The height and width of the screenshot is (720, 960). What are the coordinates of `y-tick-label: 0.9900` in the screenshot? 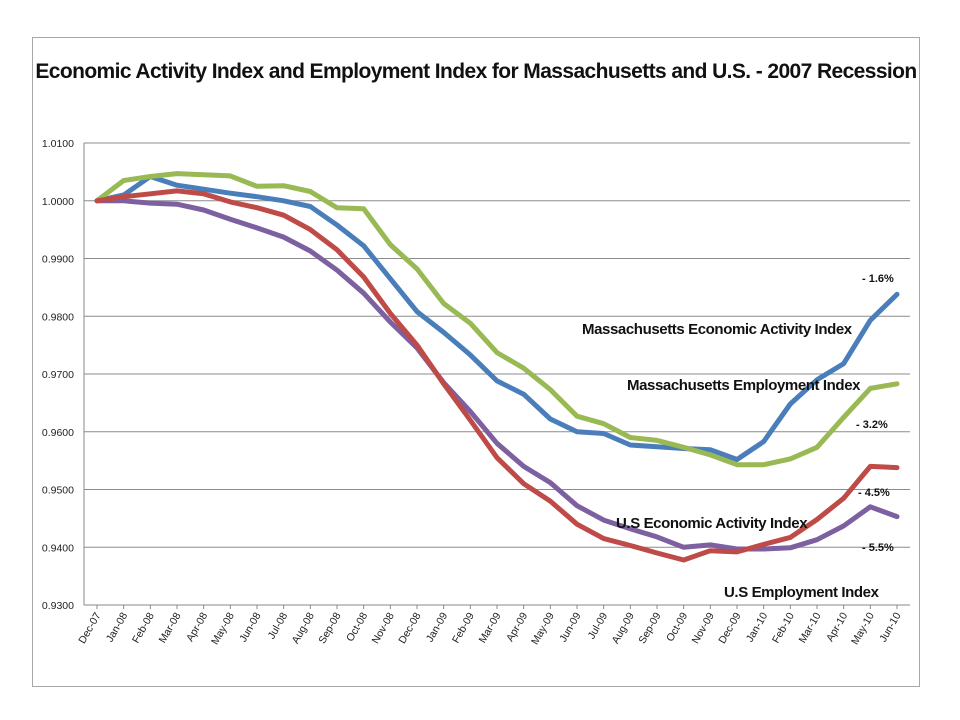 It's located at (58, 260).